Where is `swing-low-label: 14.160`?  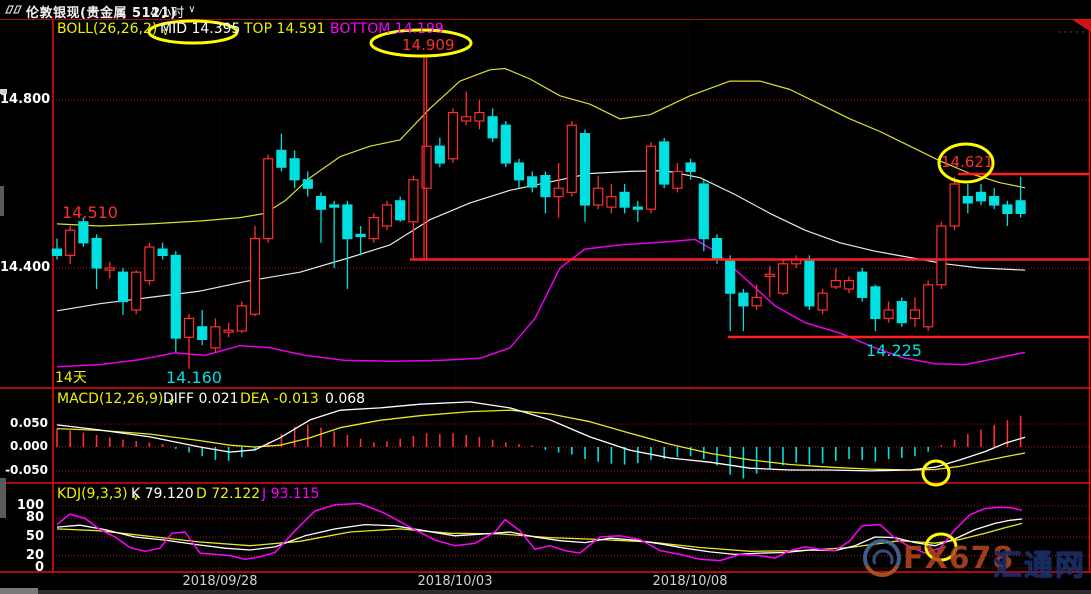
swing-low-label: 14.160 is located at coordinates (194, 377).